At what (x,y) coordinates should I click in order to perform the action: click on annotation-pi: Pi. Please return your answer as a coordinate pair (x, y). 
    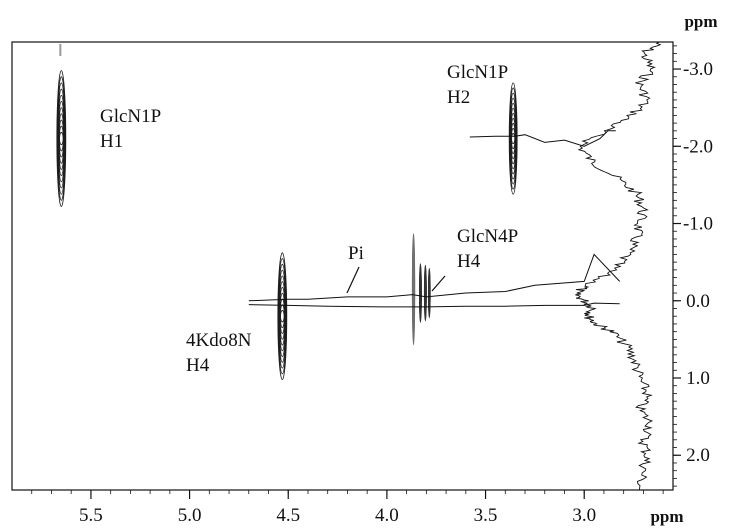
    Looking at the image, I should click on (356, 253).